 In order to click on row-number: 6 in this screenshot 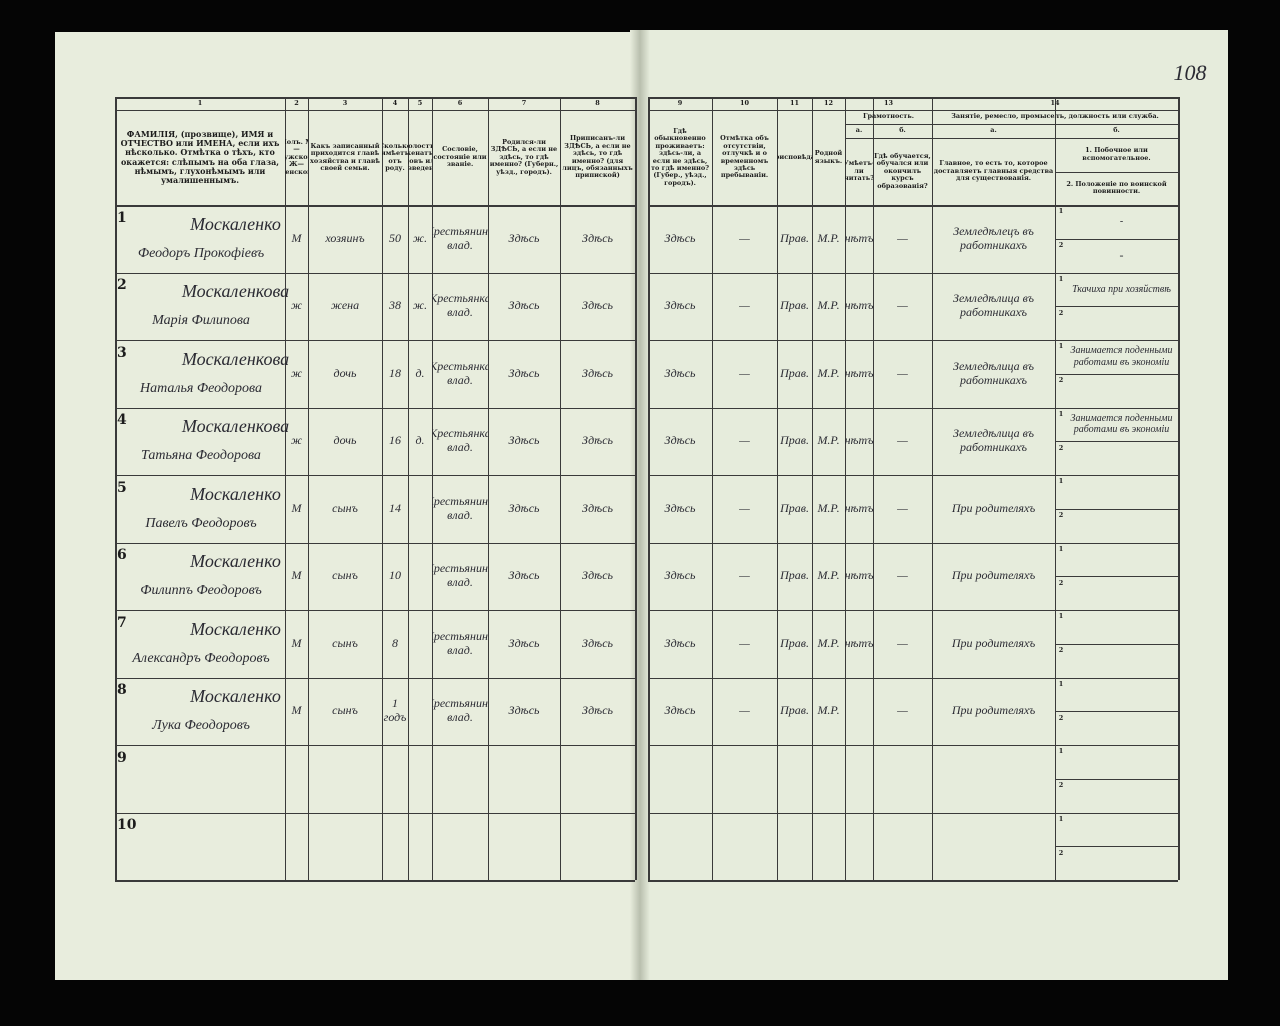, I will do `click(122, 555)`.